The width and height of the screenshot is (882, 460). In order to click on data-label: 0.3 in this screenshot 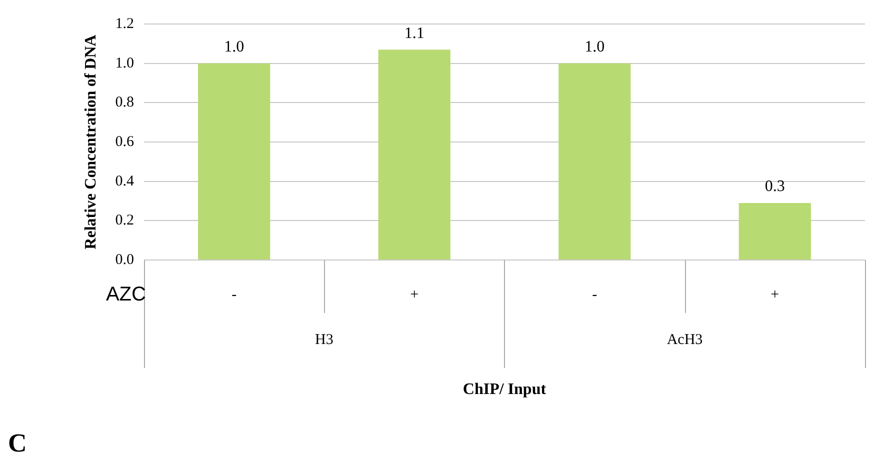, I will do `click(774, 187)`.